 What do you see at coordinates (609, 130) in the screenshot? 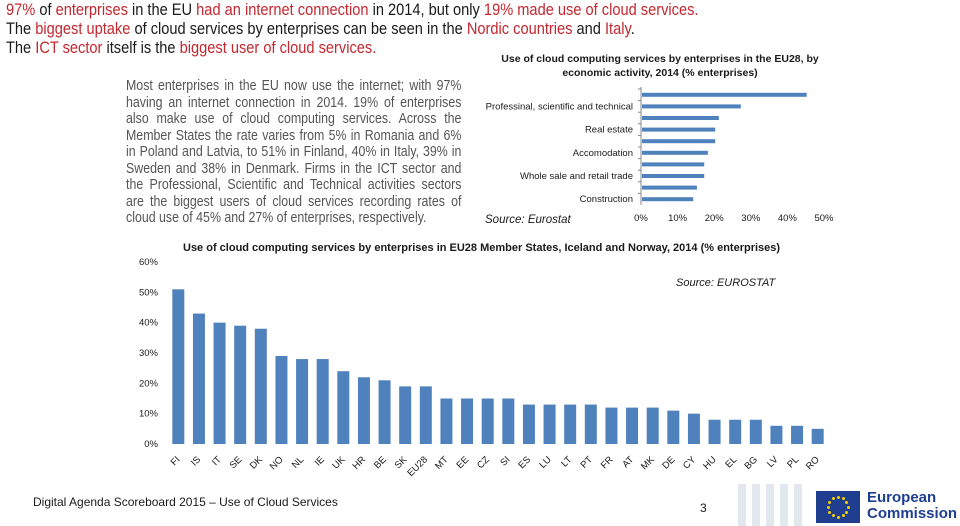
I see `chart1-category-label: Real estate` at bounding box center [609, 130].